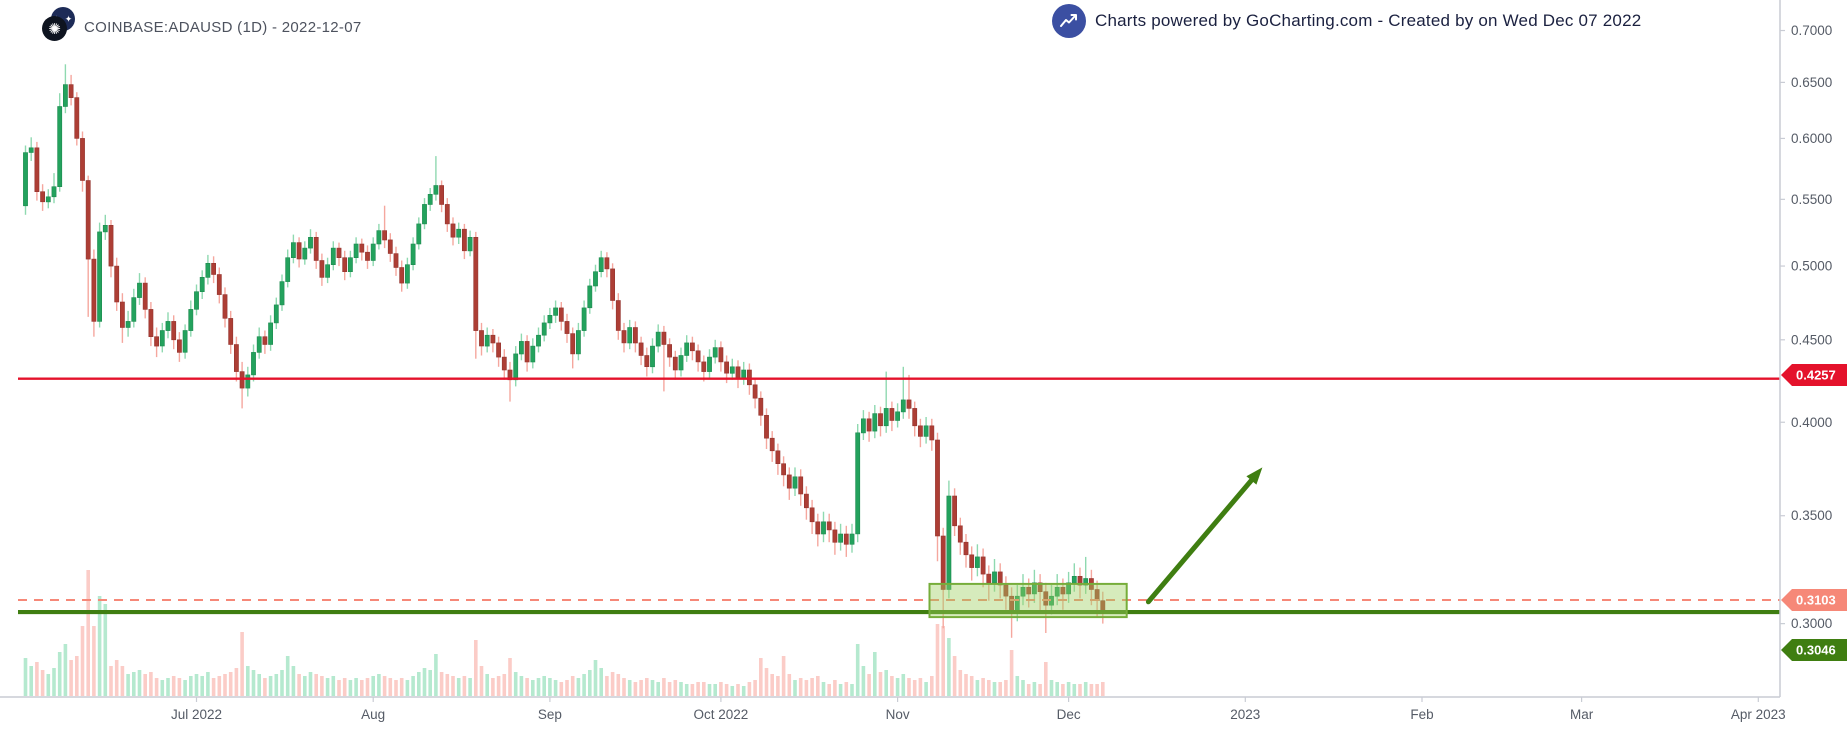 The width and height of the screenshot is (1848, 738). I want to click on y-axis-label: 0.4500, so click(1811, 339).